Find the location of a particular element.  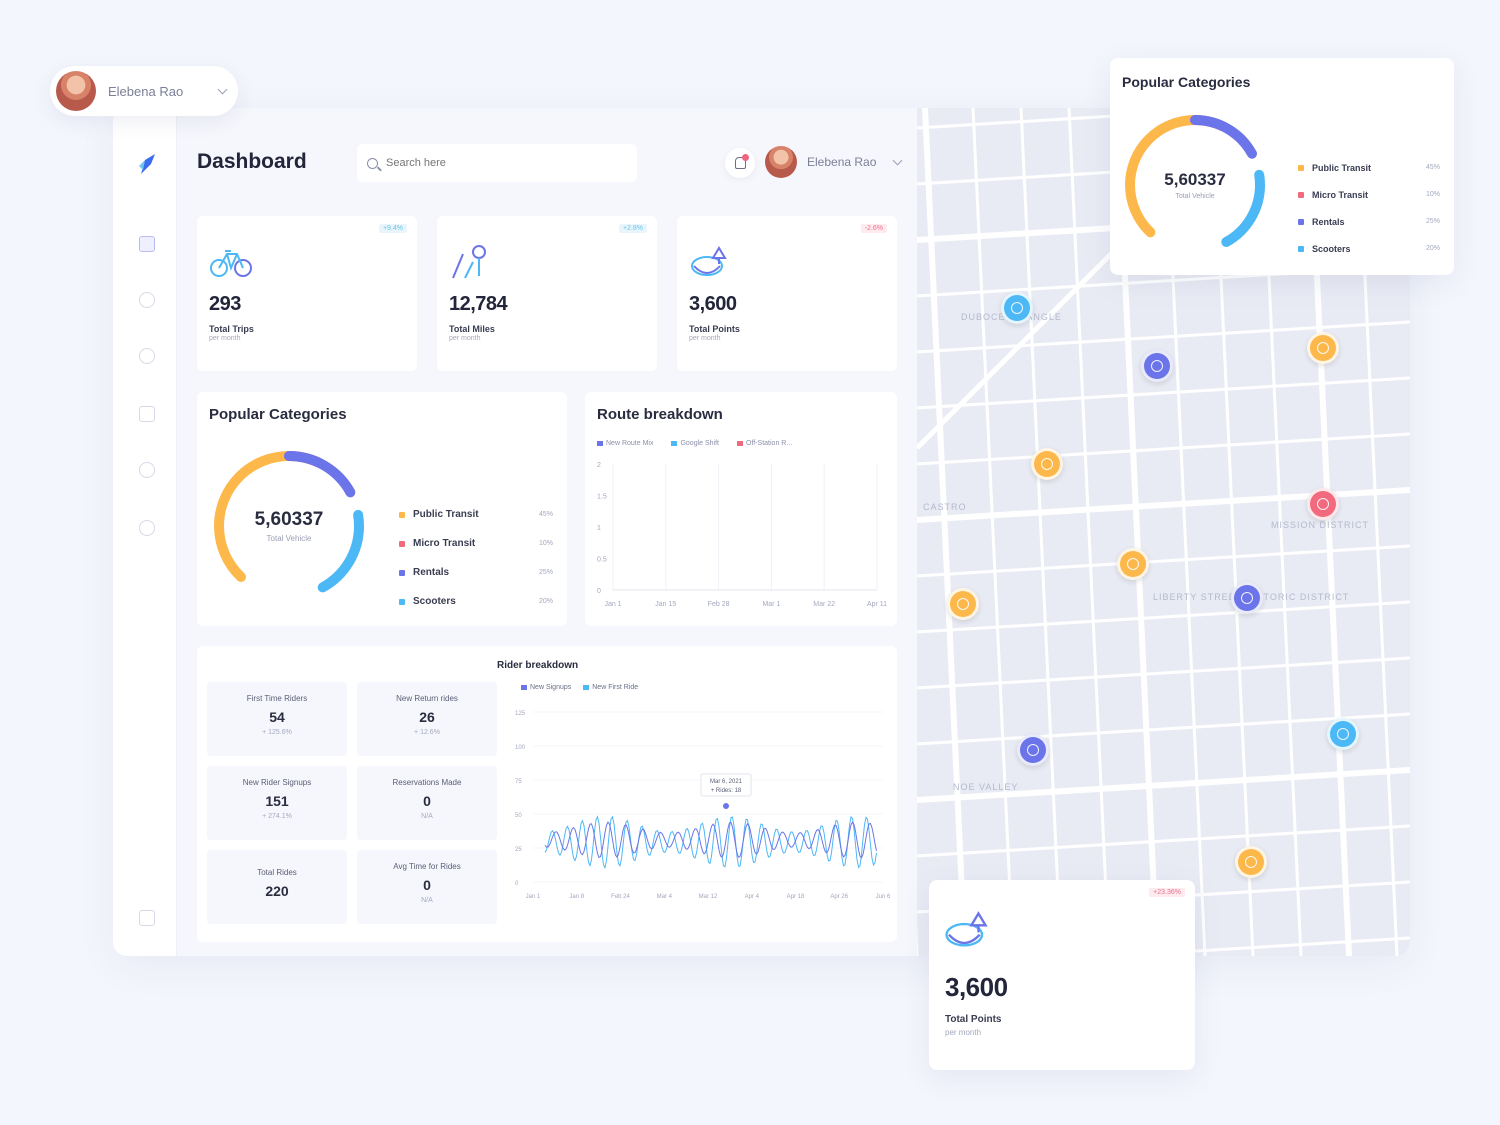

rider-stat-sub: + 274.1% is located at coordinates (277, 816).